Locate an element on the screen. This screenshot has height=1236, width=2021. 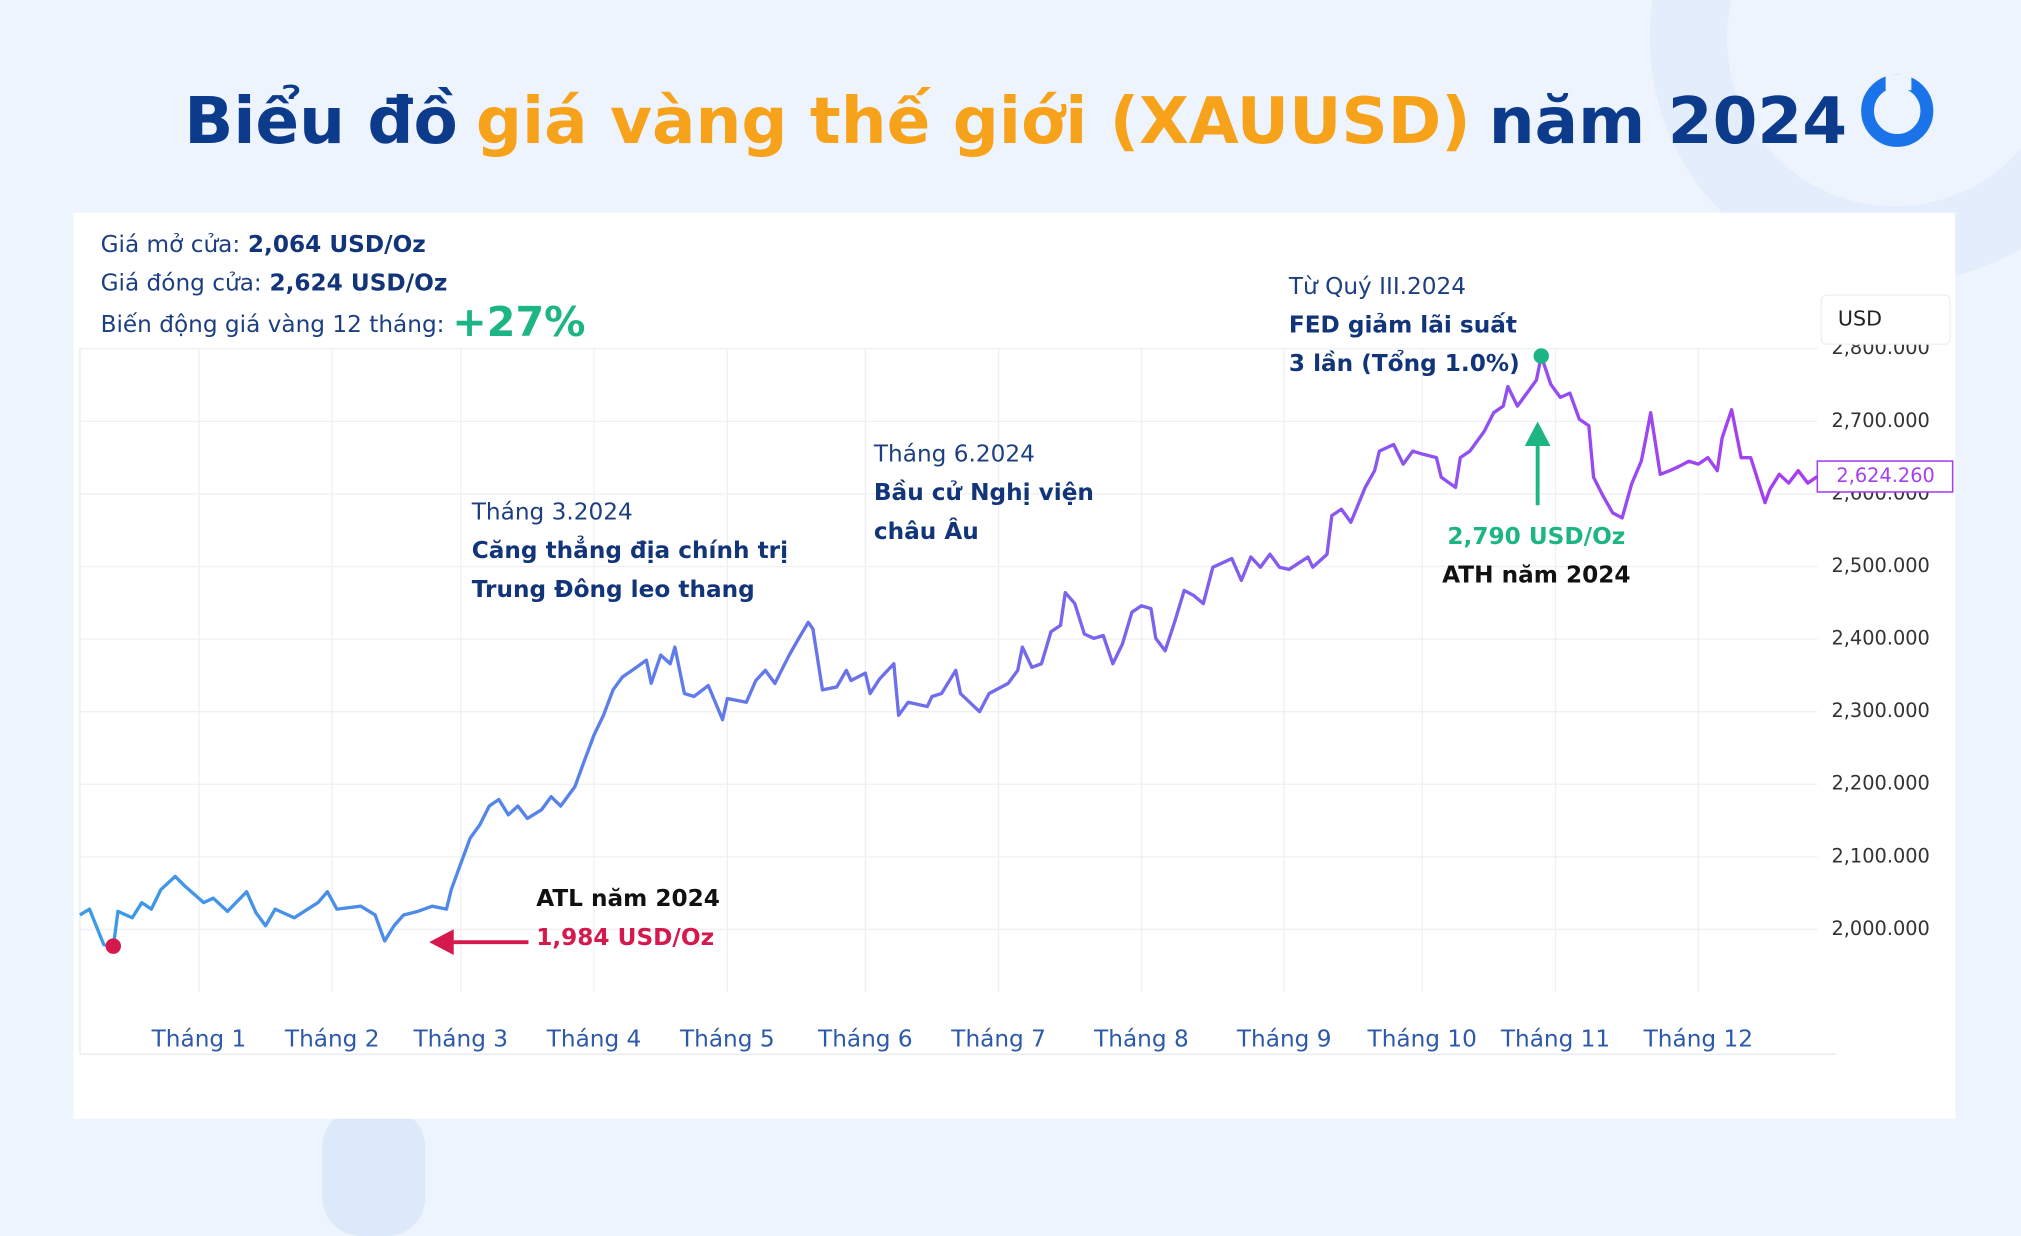
atl-arrowhead is located at coordinates (441, 942).